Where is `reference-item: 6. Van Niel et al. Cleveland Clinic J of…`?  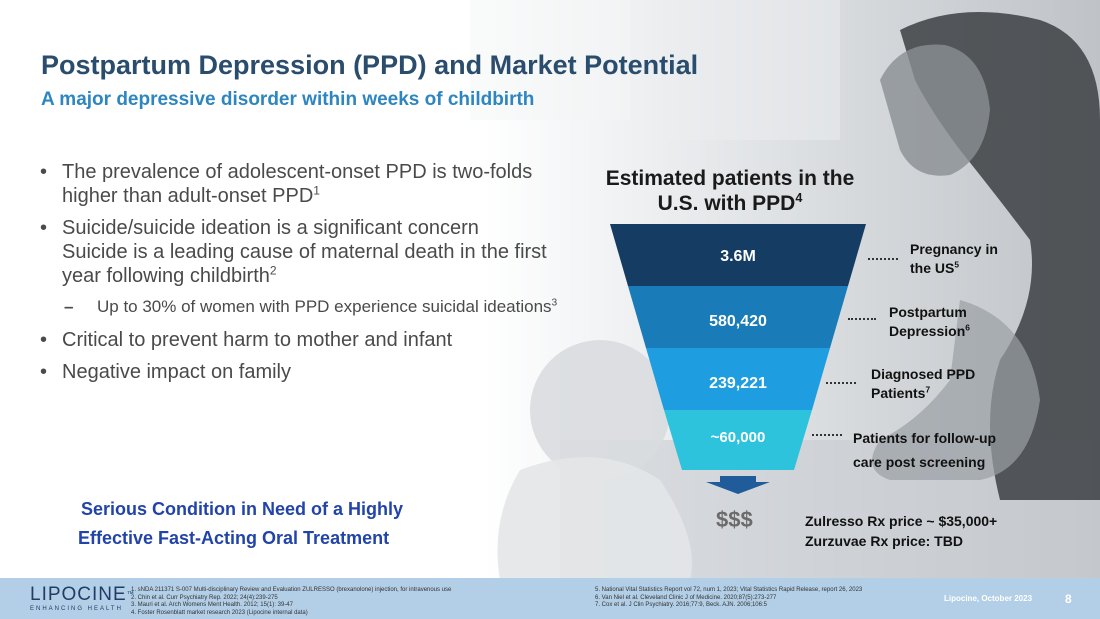 reference-item: 6. Van Niel et al. Cleveland Clinic J of… is located at coordinates (686, 597).